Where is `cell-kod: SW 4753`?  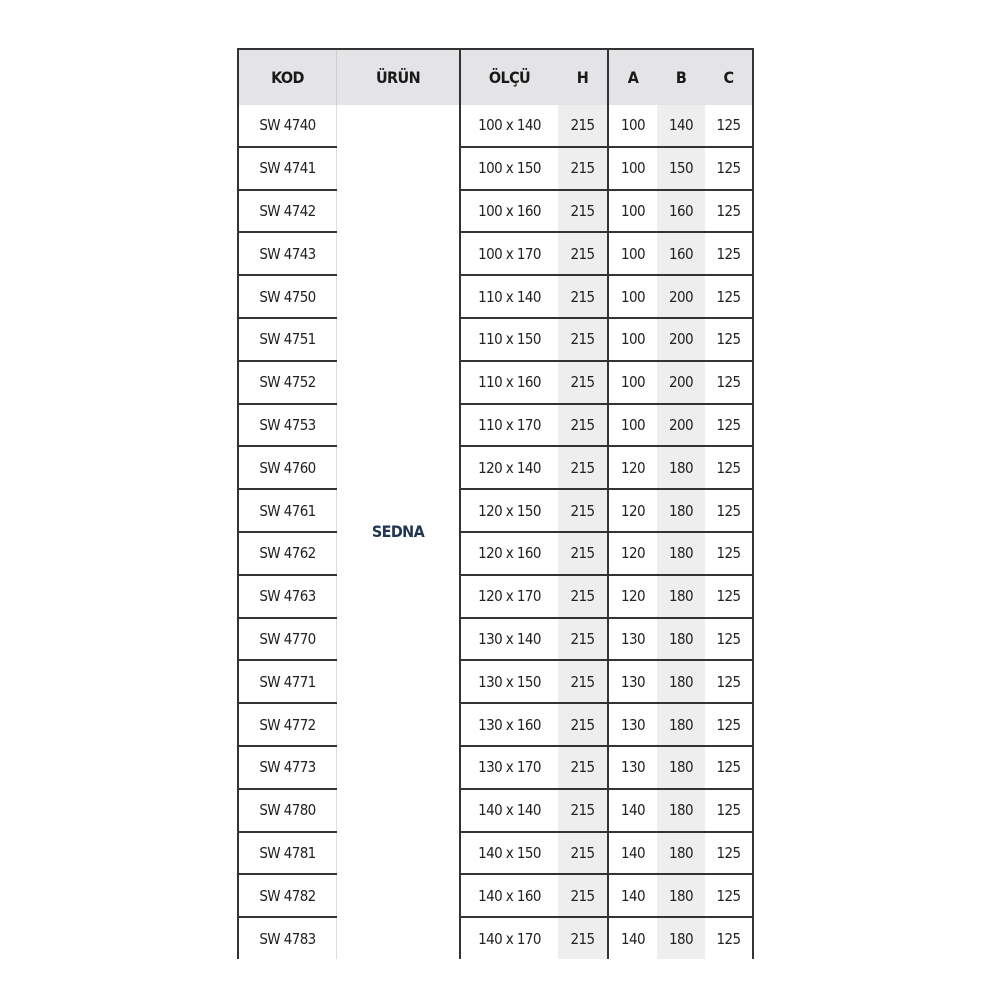
cell-kod: SW 4753 is located at coordinates (287, 424).